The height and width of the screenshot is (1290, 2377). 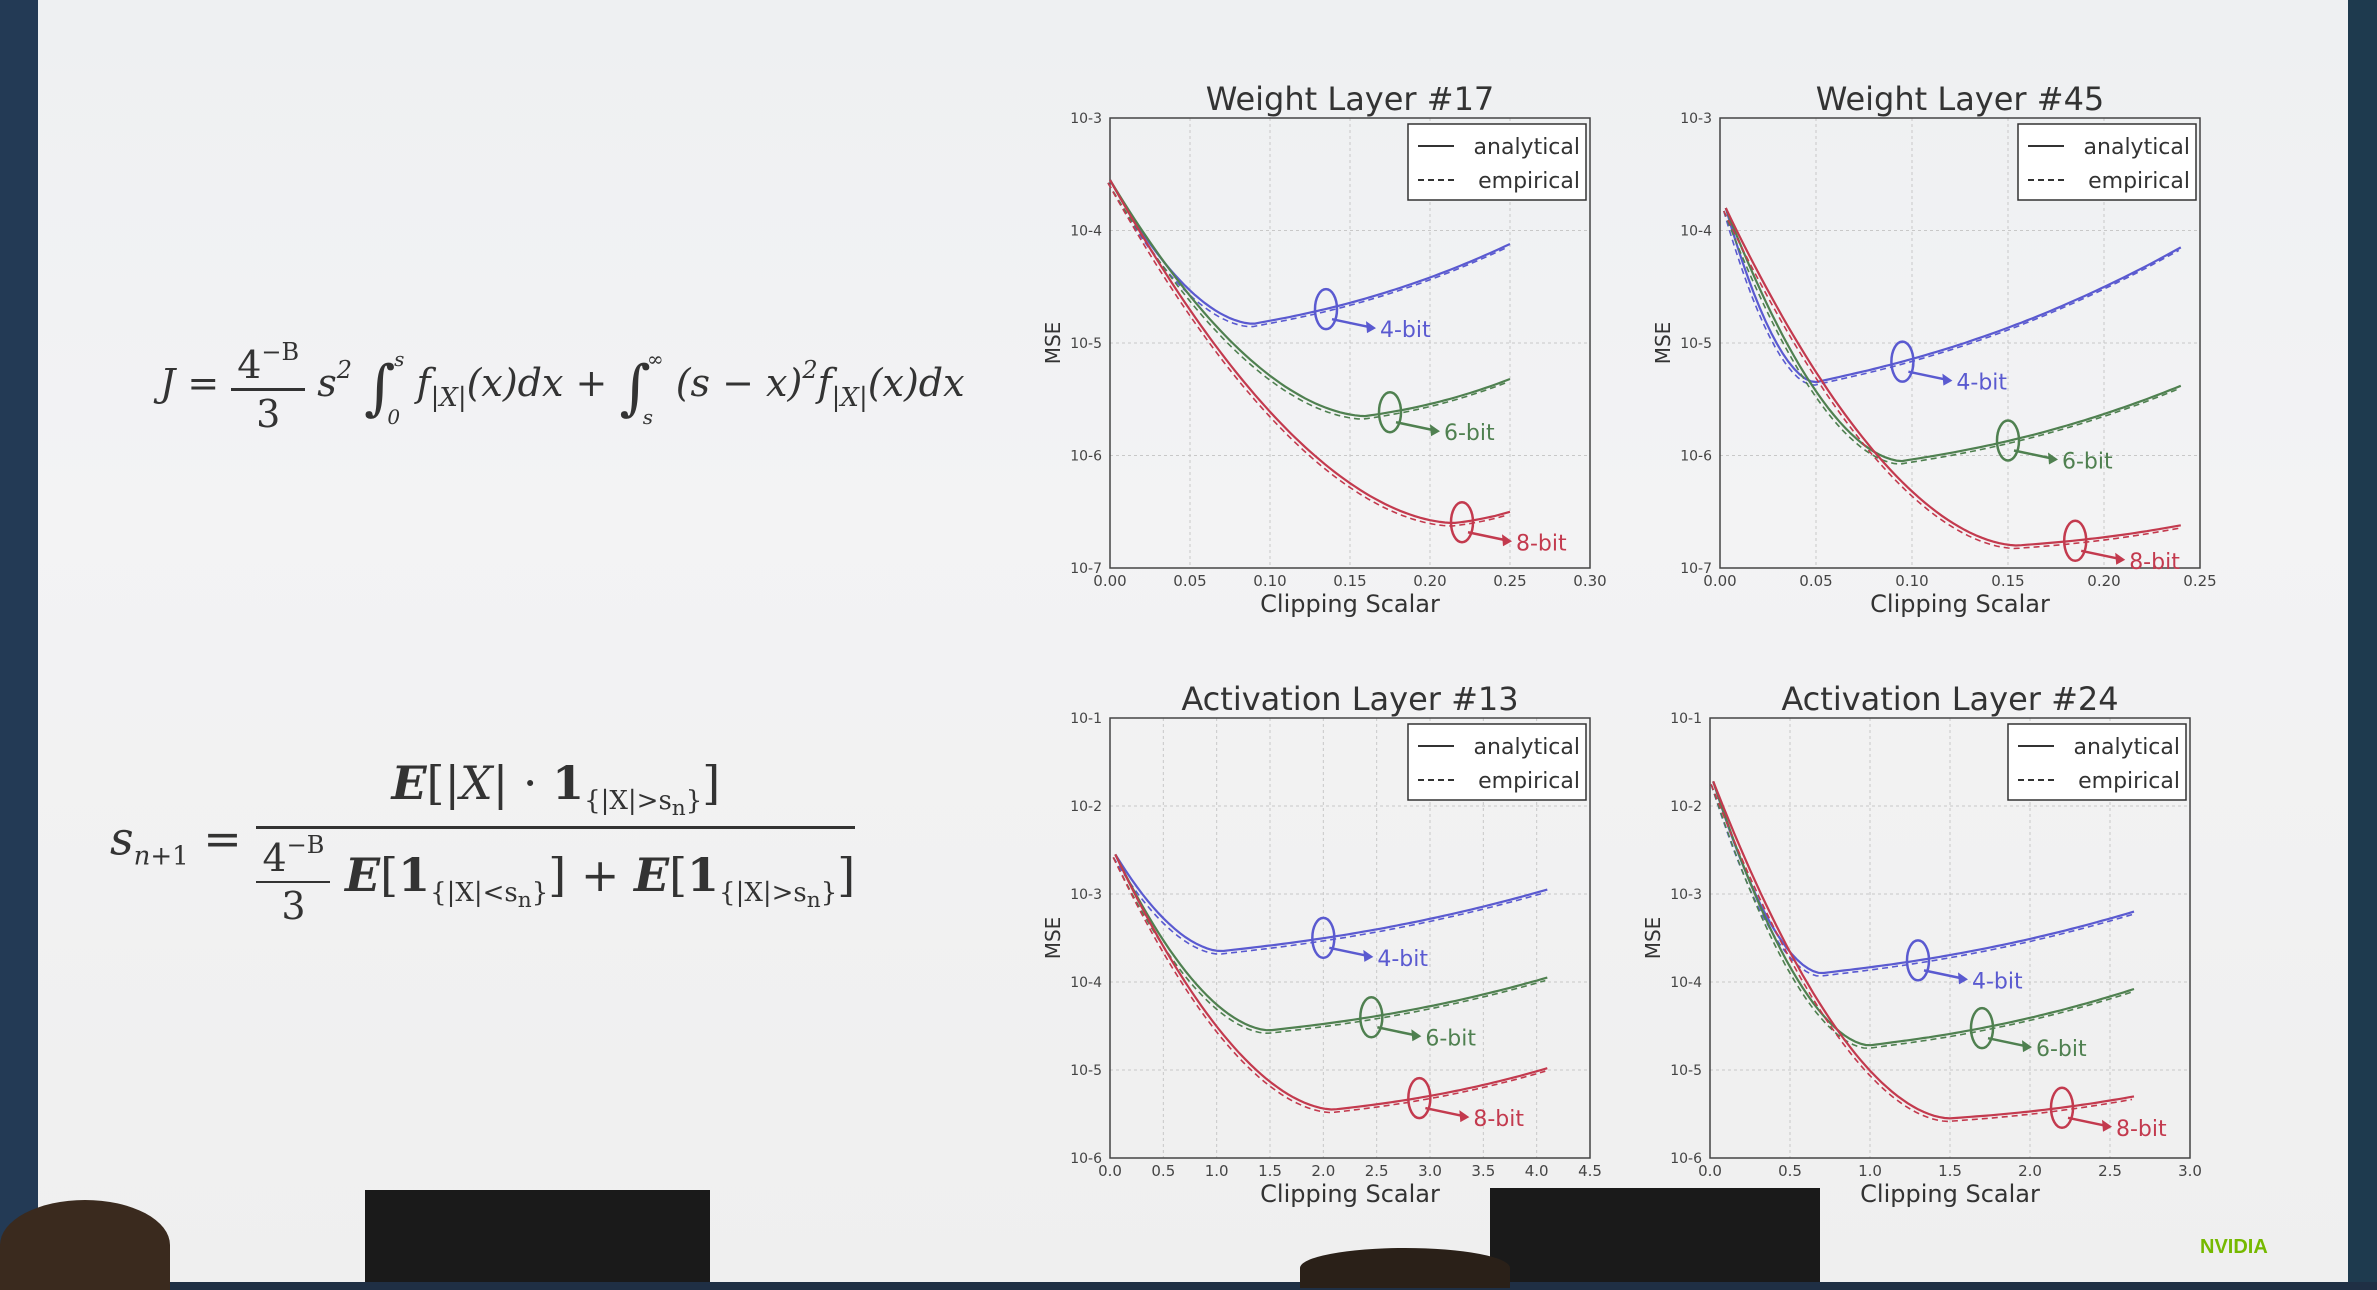 What do you see at coordinates (1686, 807) in the screenshot?
I see `y-tick-label: 10-2` at bounding box center [1686, 807].